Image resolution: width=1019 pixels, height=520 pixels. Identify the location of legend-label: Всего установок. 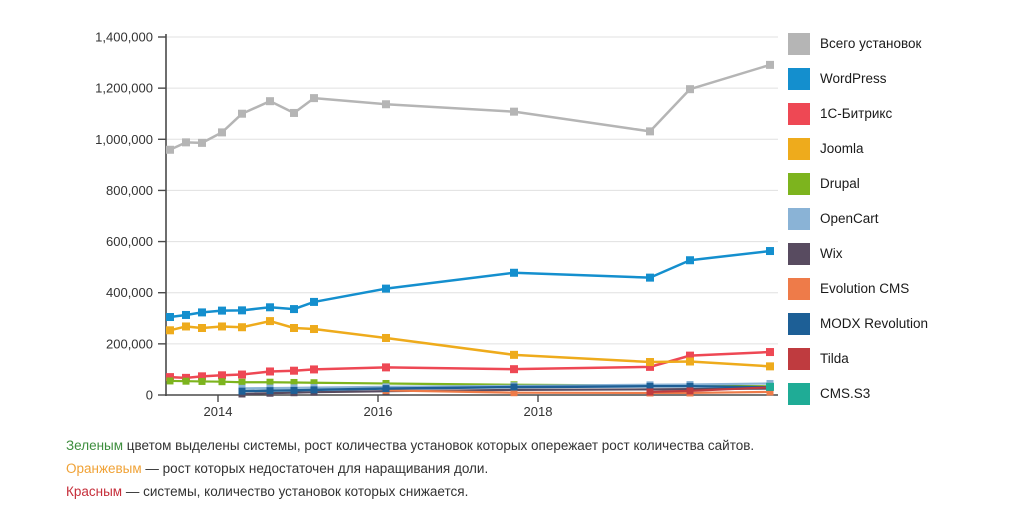
(871, 43).